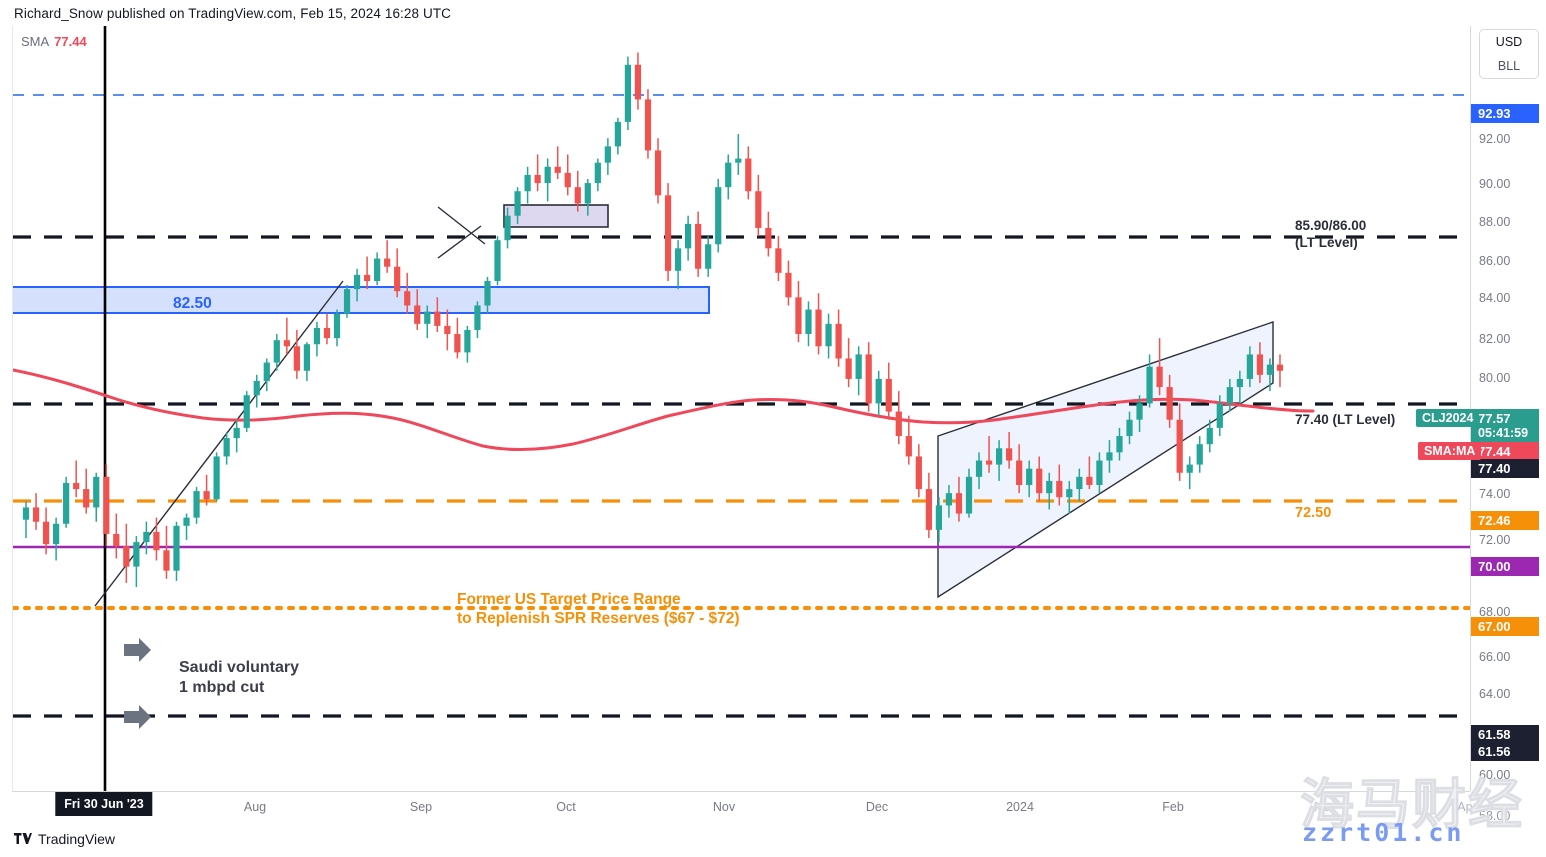  What do you see at coordinates (461, 225) in the screenshot?
I see `wedge-line-upper` at bounding box center [461, 225].